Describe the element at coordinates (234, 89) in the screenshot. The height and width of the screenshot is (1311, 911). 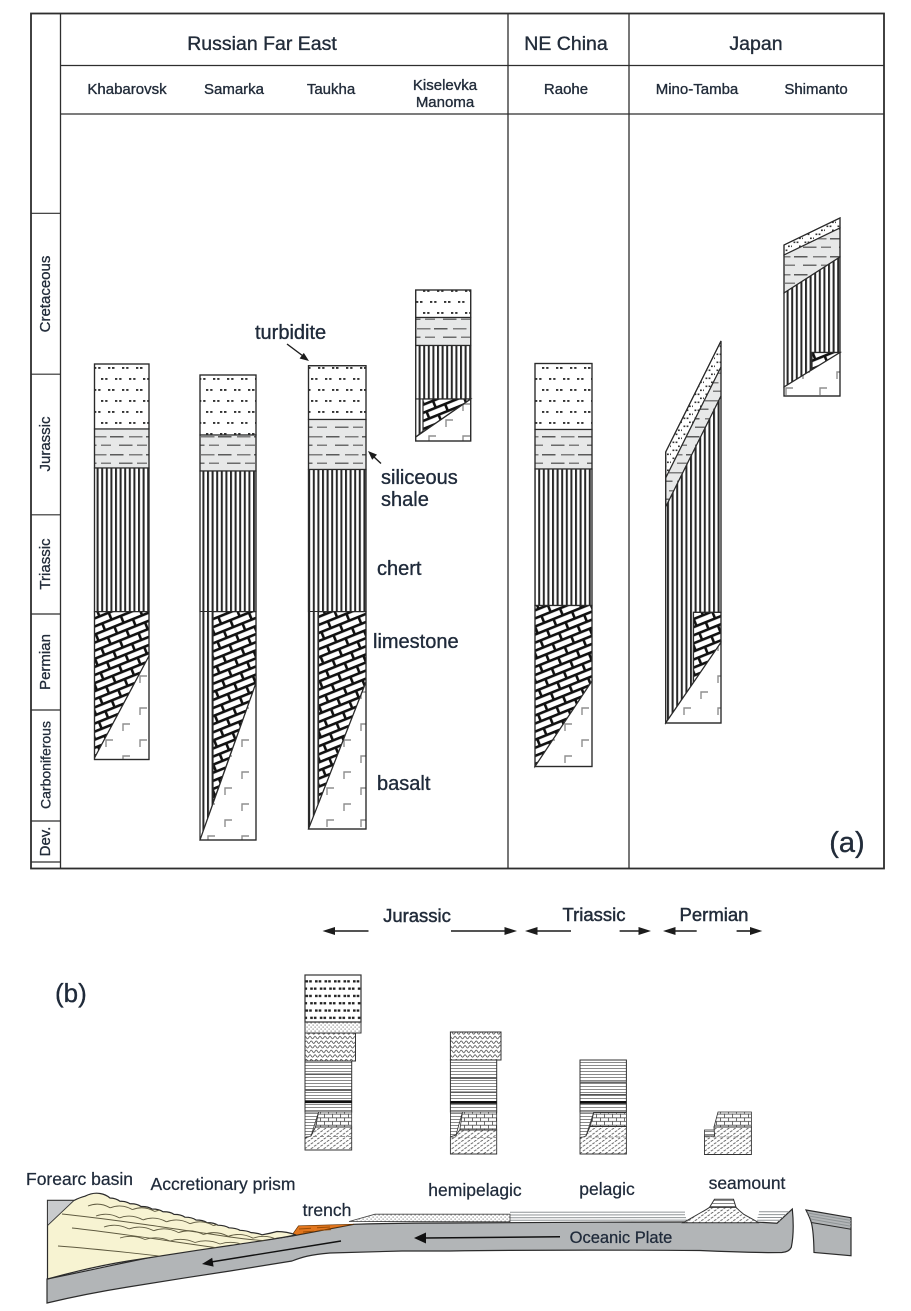
I see `svg-text: Samarka` at that location.